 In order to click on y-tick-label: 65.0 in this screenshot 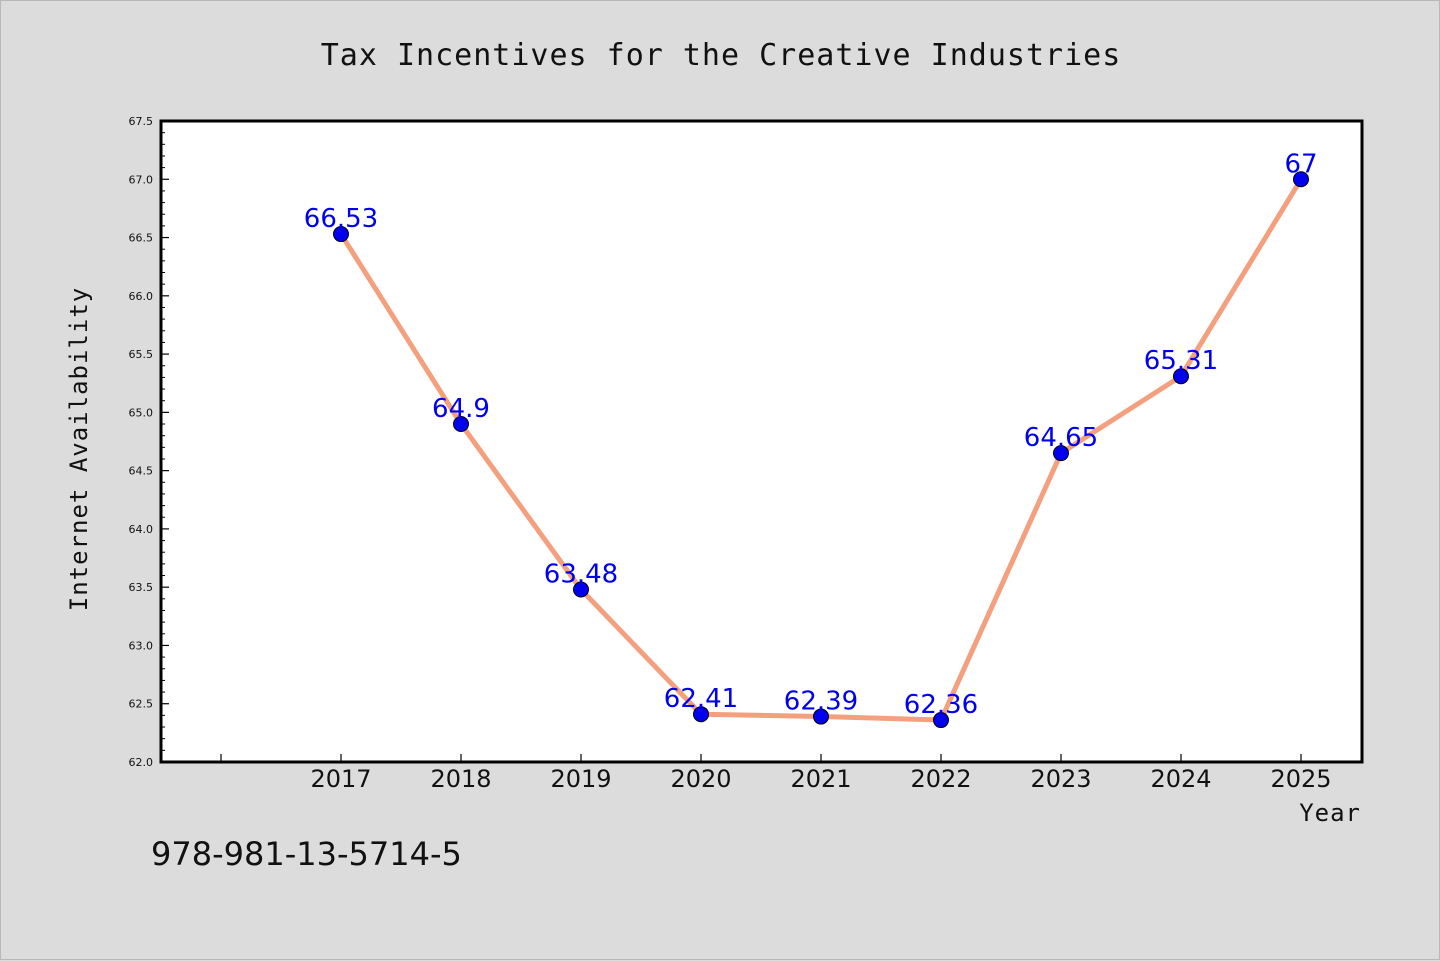, I will do `click(141, 412)`.